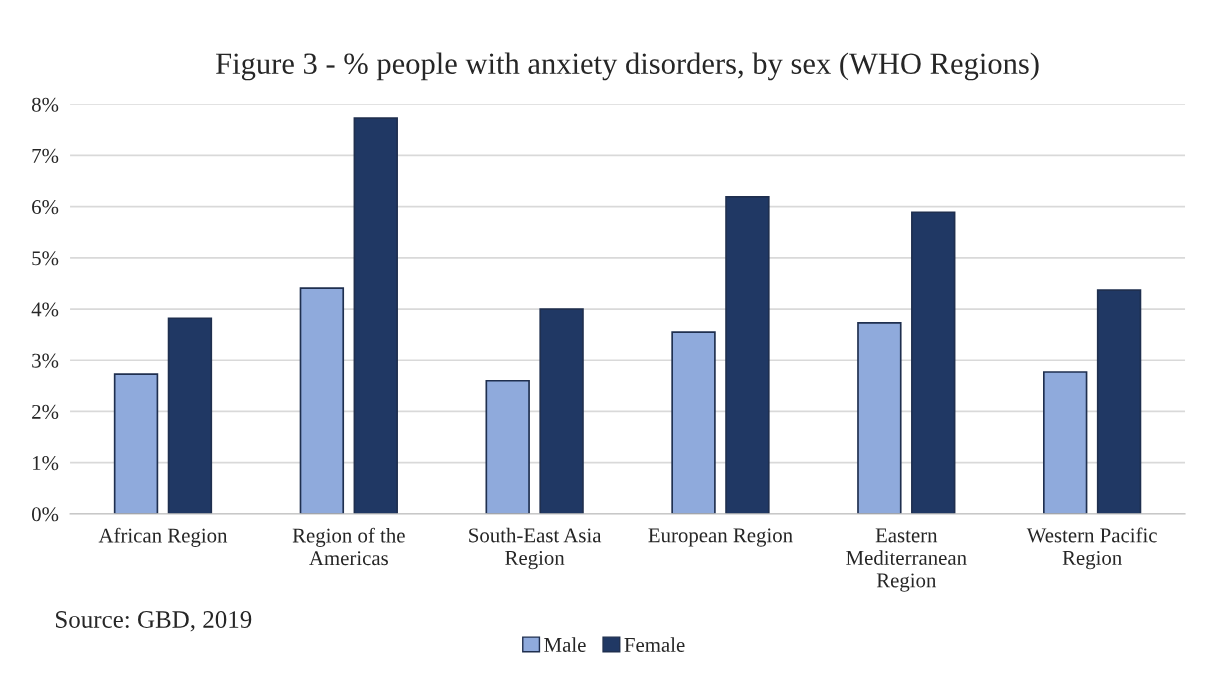  Describe the element at coordinates (45, 104) in the screenshot. I see `y-tick-label: 8%` at that location.